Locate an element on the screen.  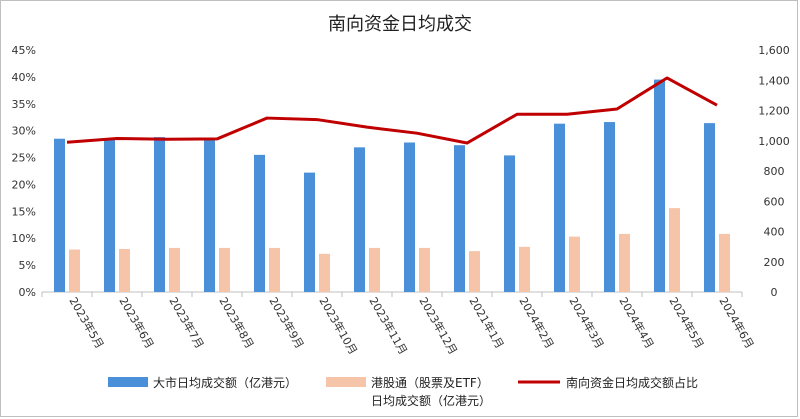
legend-swatch-connect is located at coordinates (346, 382).